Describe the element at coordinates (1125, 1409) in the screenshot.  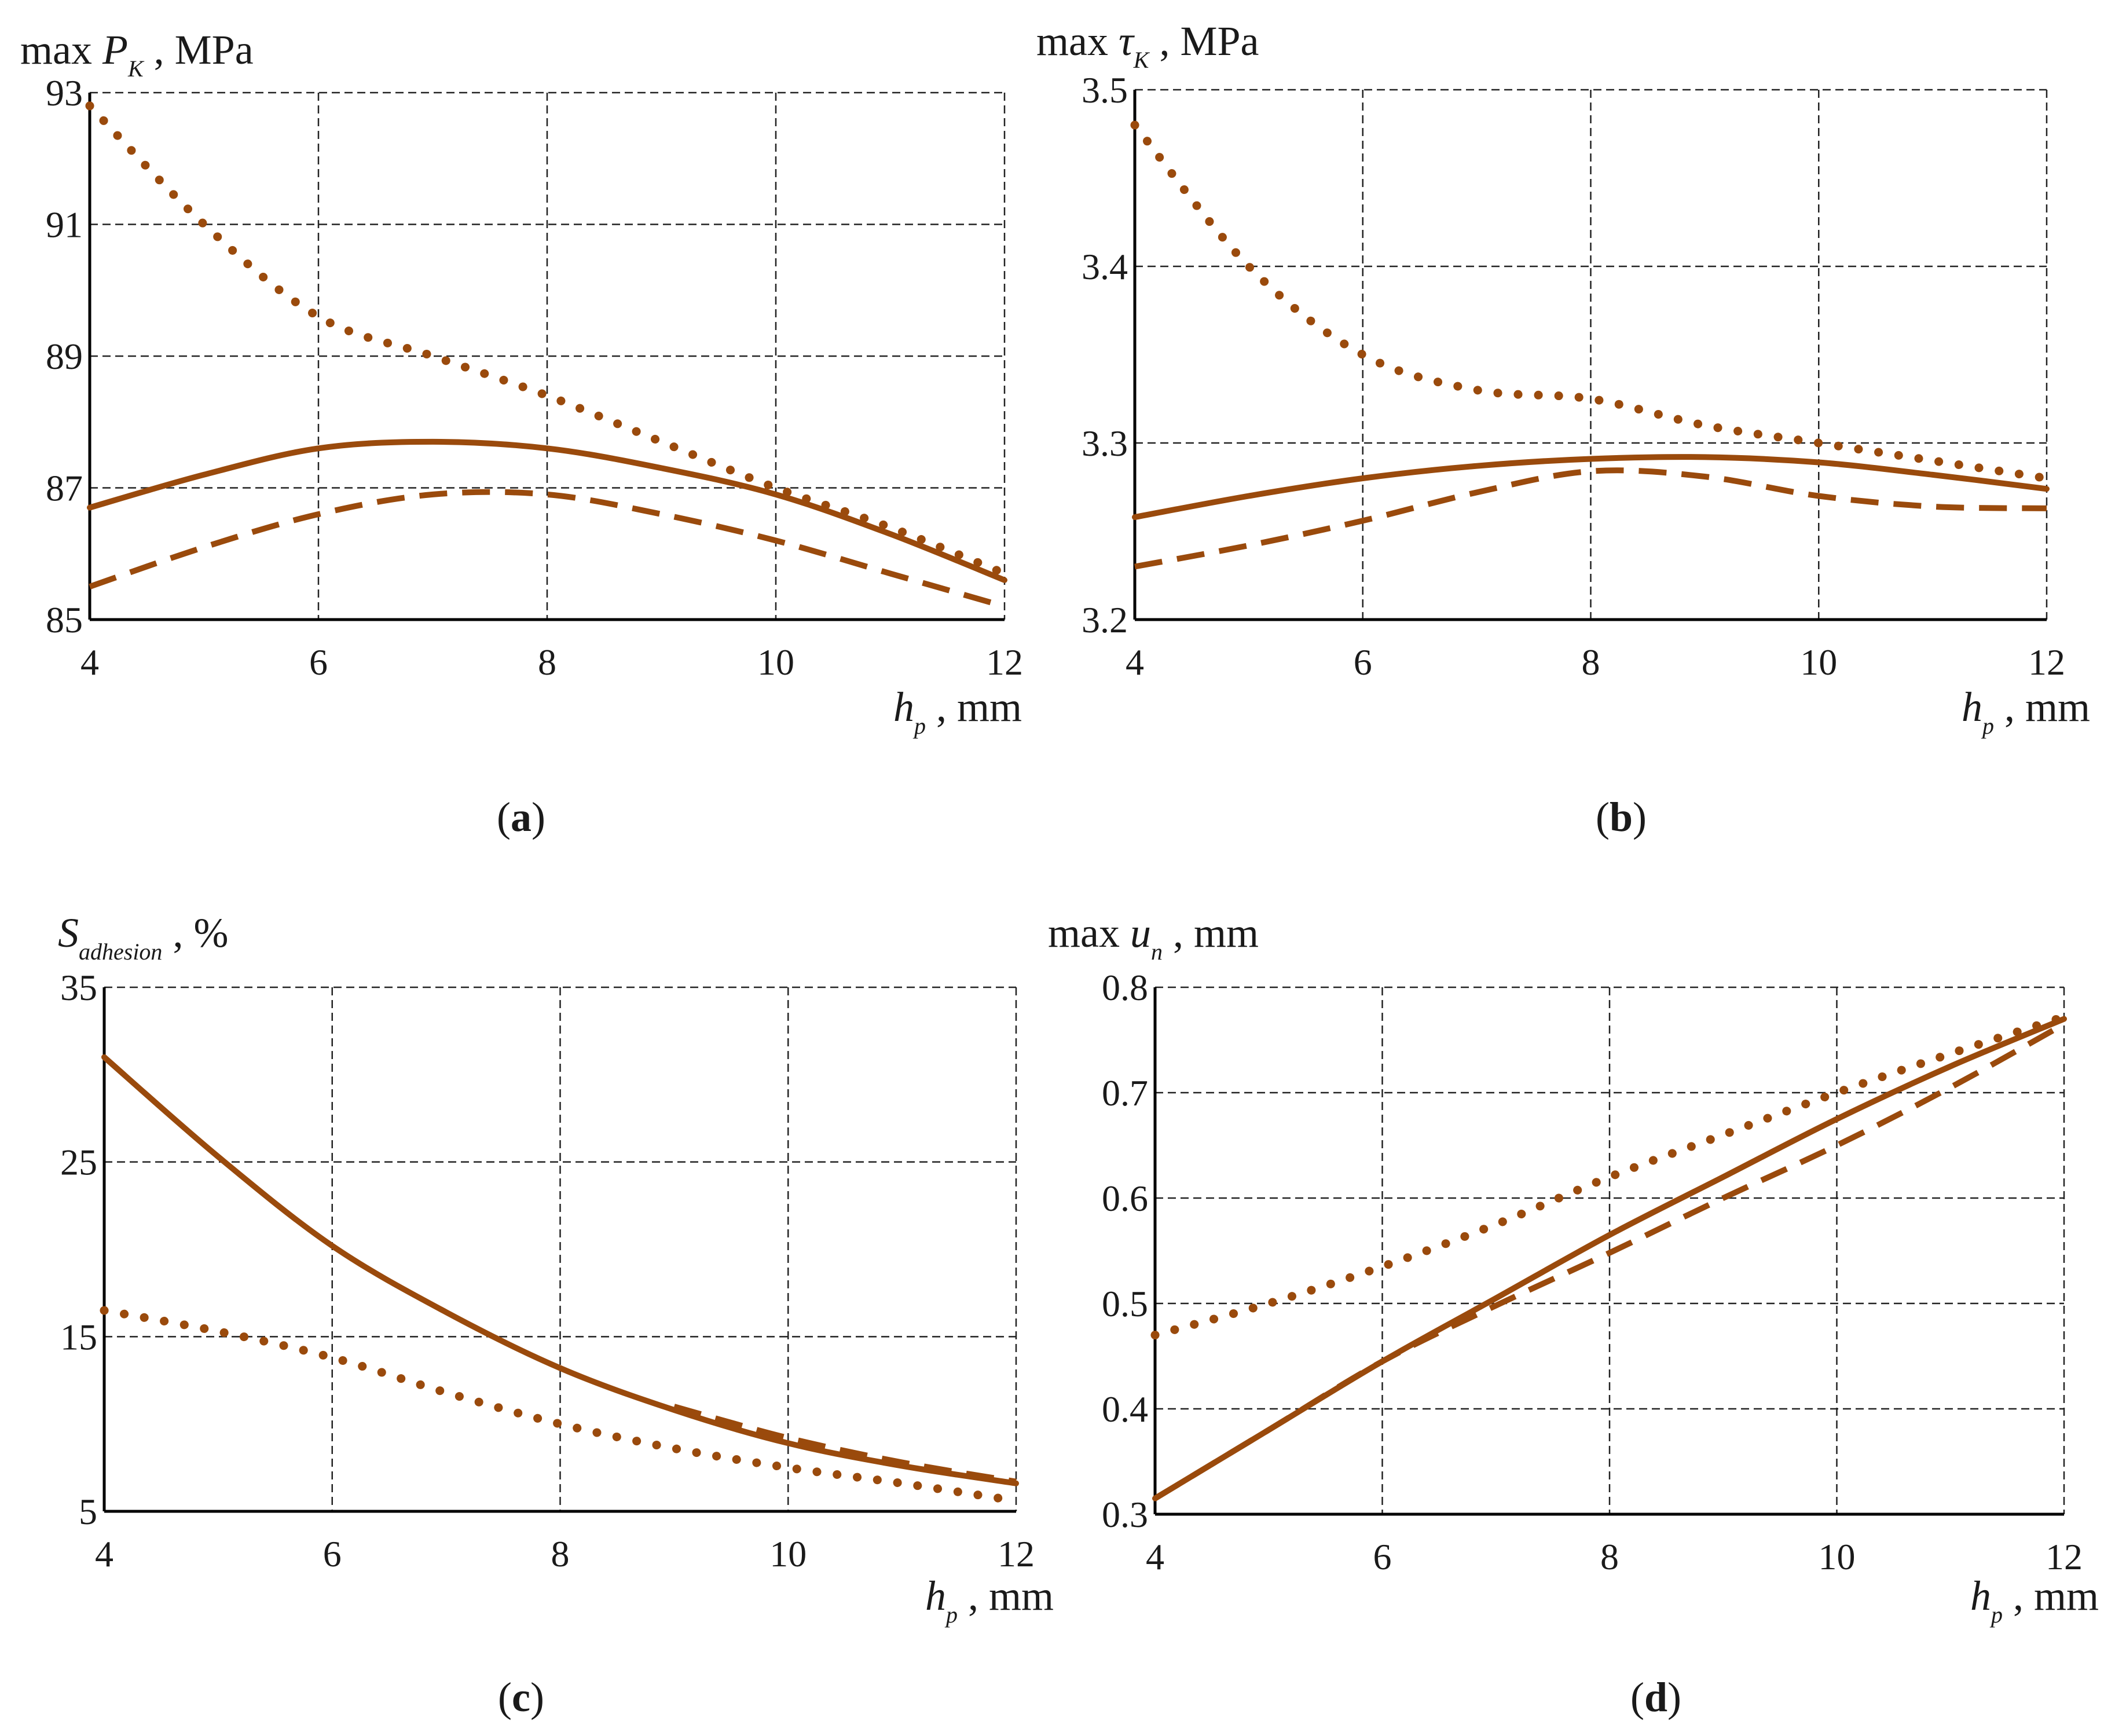
I see `y-tick-label: 0.4` at that location.